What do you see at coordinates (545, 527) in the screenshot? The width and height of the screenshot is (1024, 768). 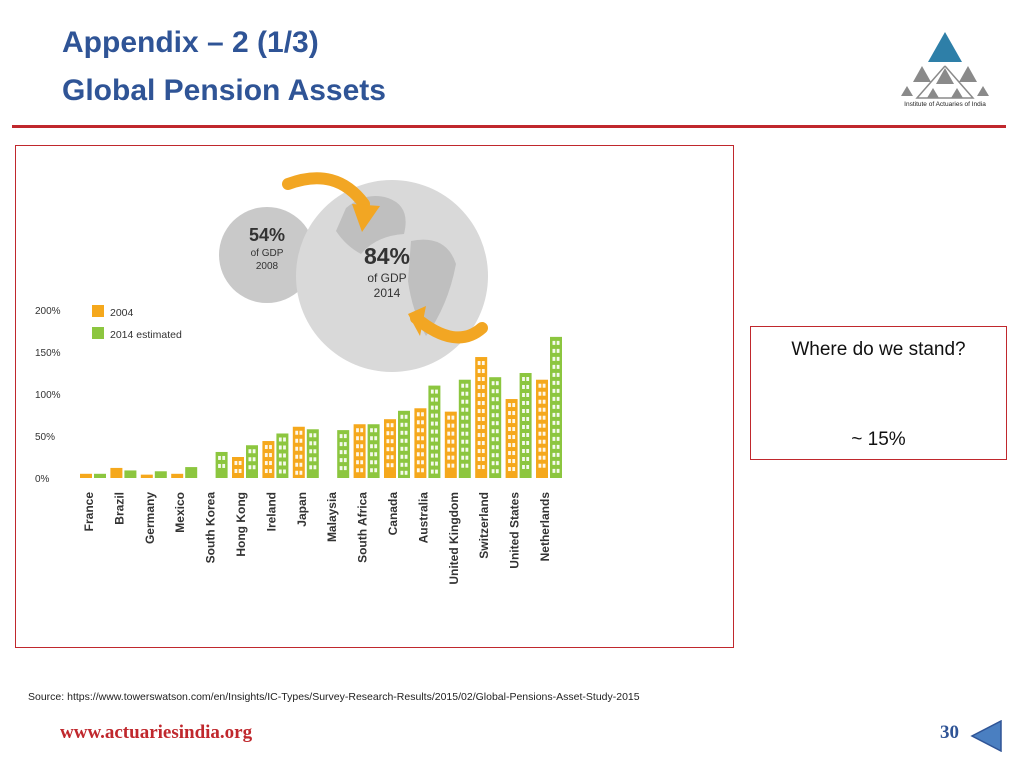 I see `x-tick-label: Netherlands` at bounding box center [545, 527].